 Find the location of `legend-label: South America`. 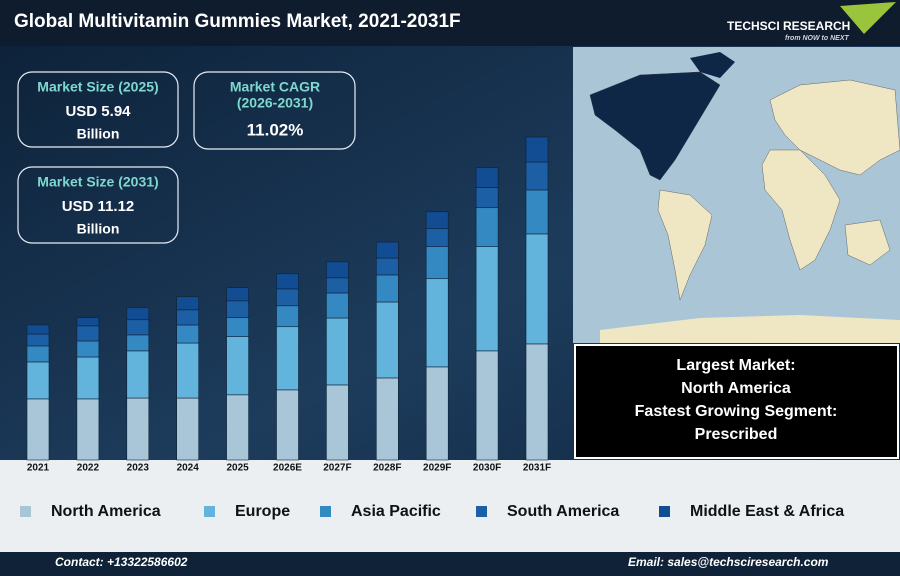

legend-label: South America is located at coordinates (563, 511).